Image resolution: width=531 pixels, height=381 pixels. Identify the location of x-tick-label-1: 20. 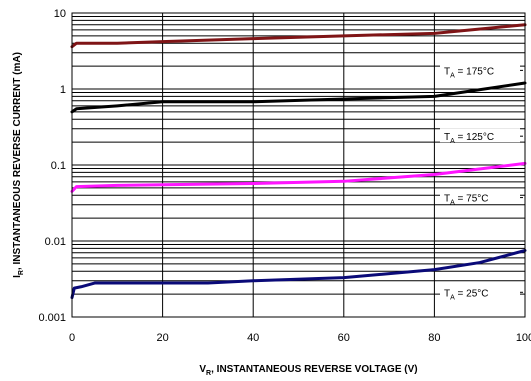
(162, 338).